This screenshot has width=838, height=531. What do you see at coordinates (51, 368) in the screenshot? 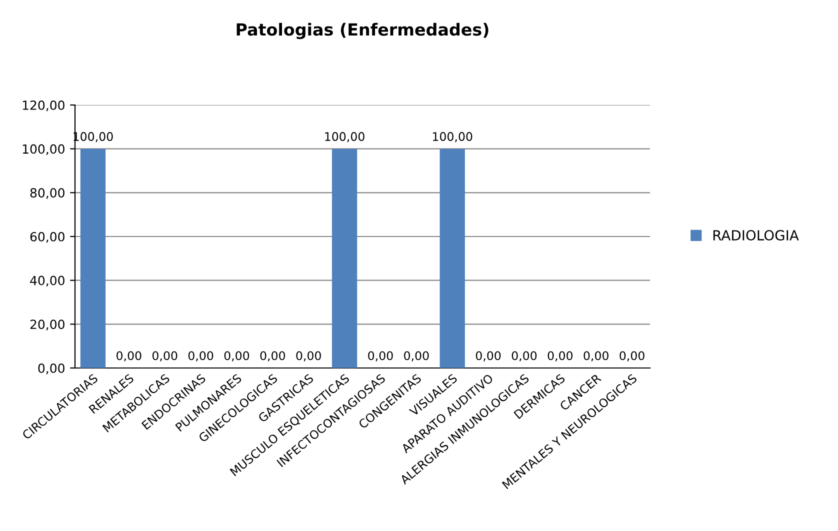
I see `y-tick-label: 0,00` at bounding box center [51, 368].